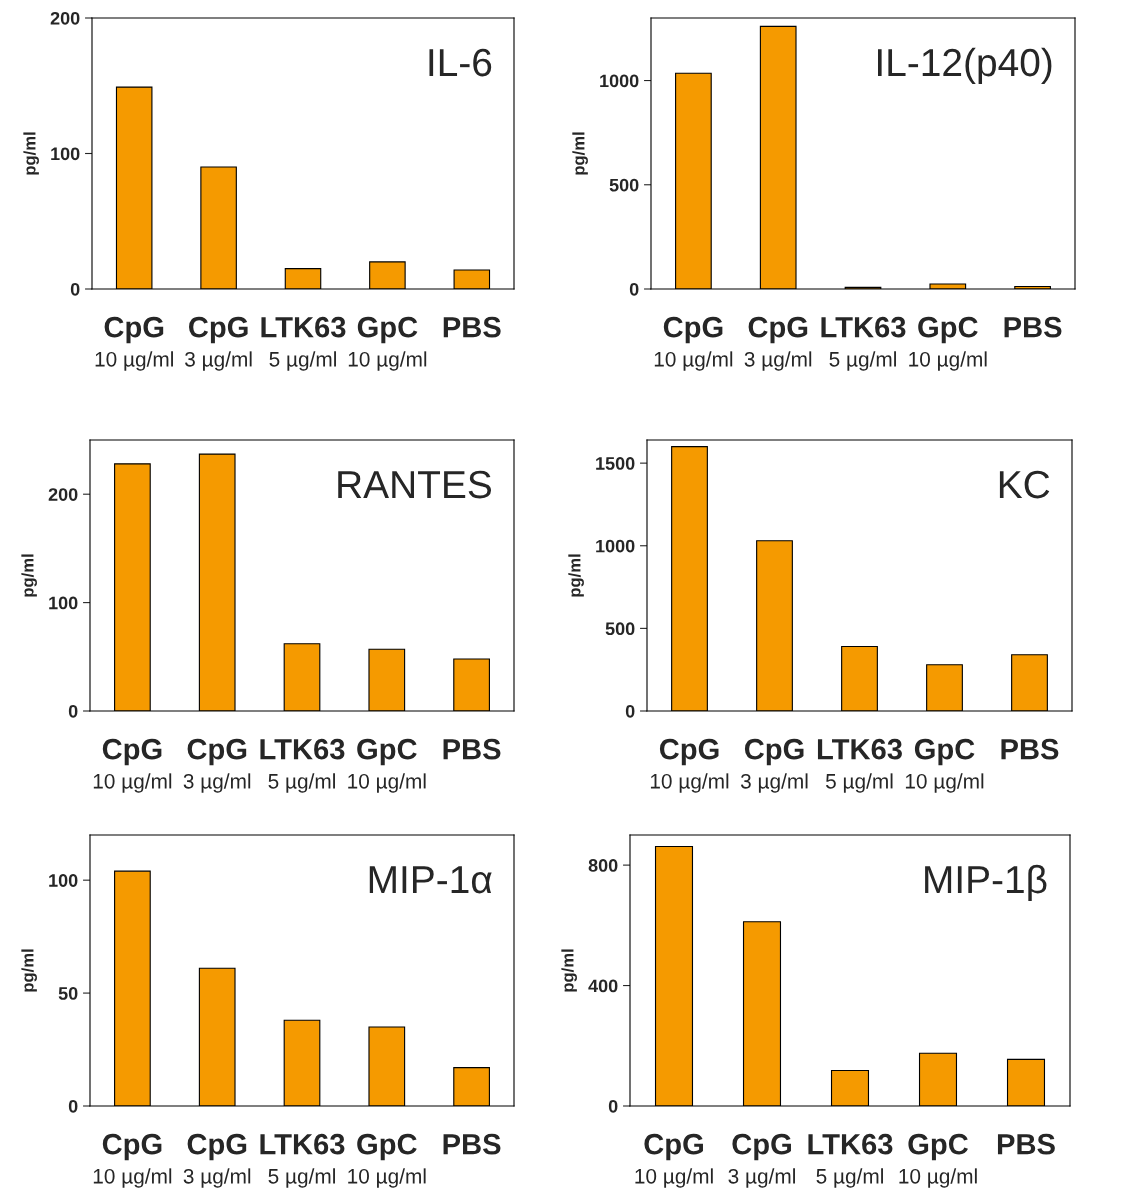 Image resolution: width=1133 pixels, height=1199 pixels. What do you see at coordinates (603, 865) in the screenshot?
I see `y-tick-label: 800` at bounding box center [603, 865].